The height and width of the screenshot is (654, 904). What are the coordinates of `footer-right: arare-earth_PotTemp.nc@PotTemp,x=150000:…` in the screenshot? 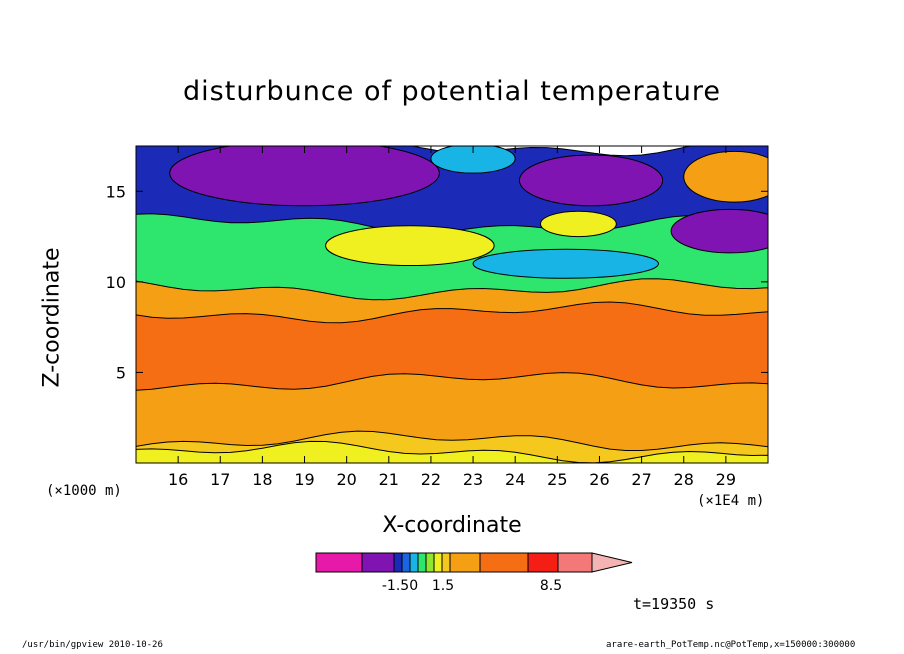 It's located at (731, 645).